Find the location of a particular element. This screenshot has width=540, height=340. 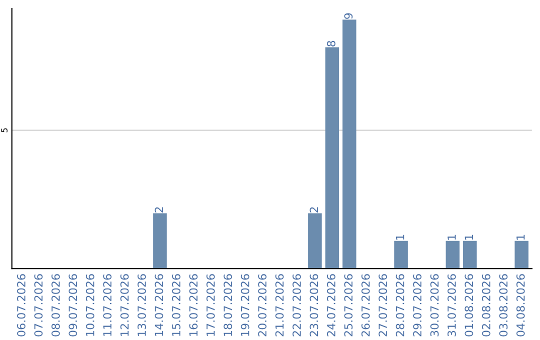

x-tick-label: 15.07.2026 is located at coordinates (176, 305).